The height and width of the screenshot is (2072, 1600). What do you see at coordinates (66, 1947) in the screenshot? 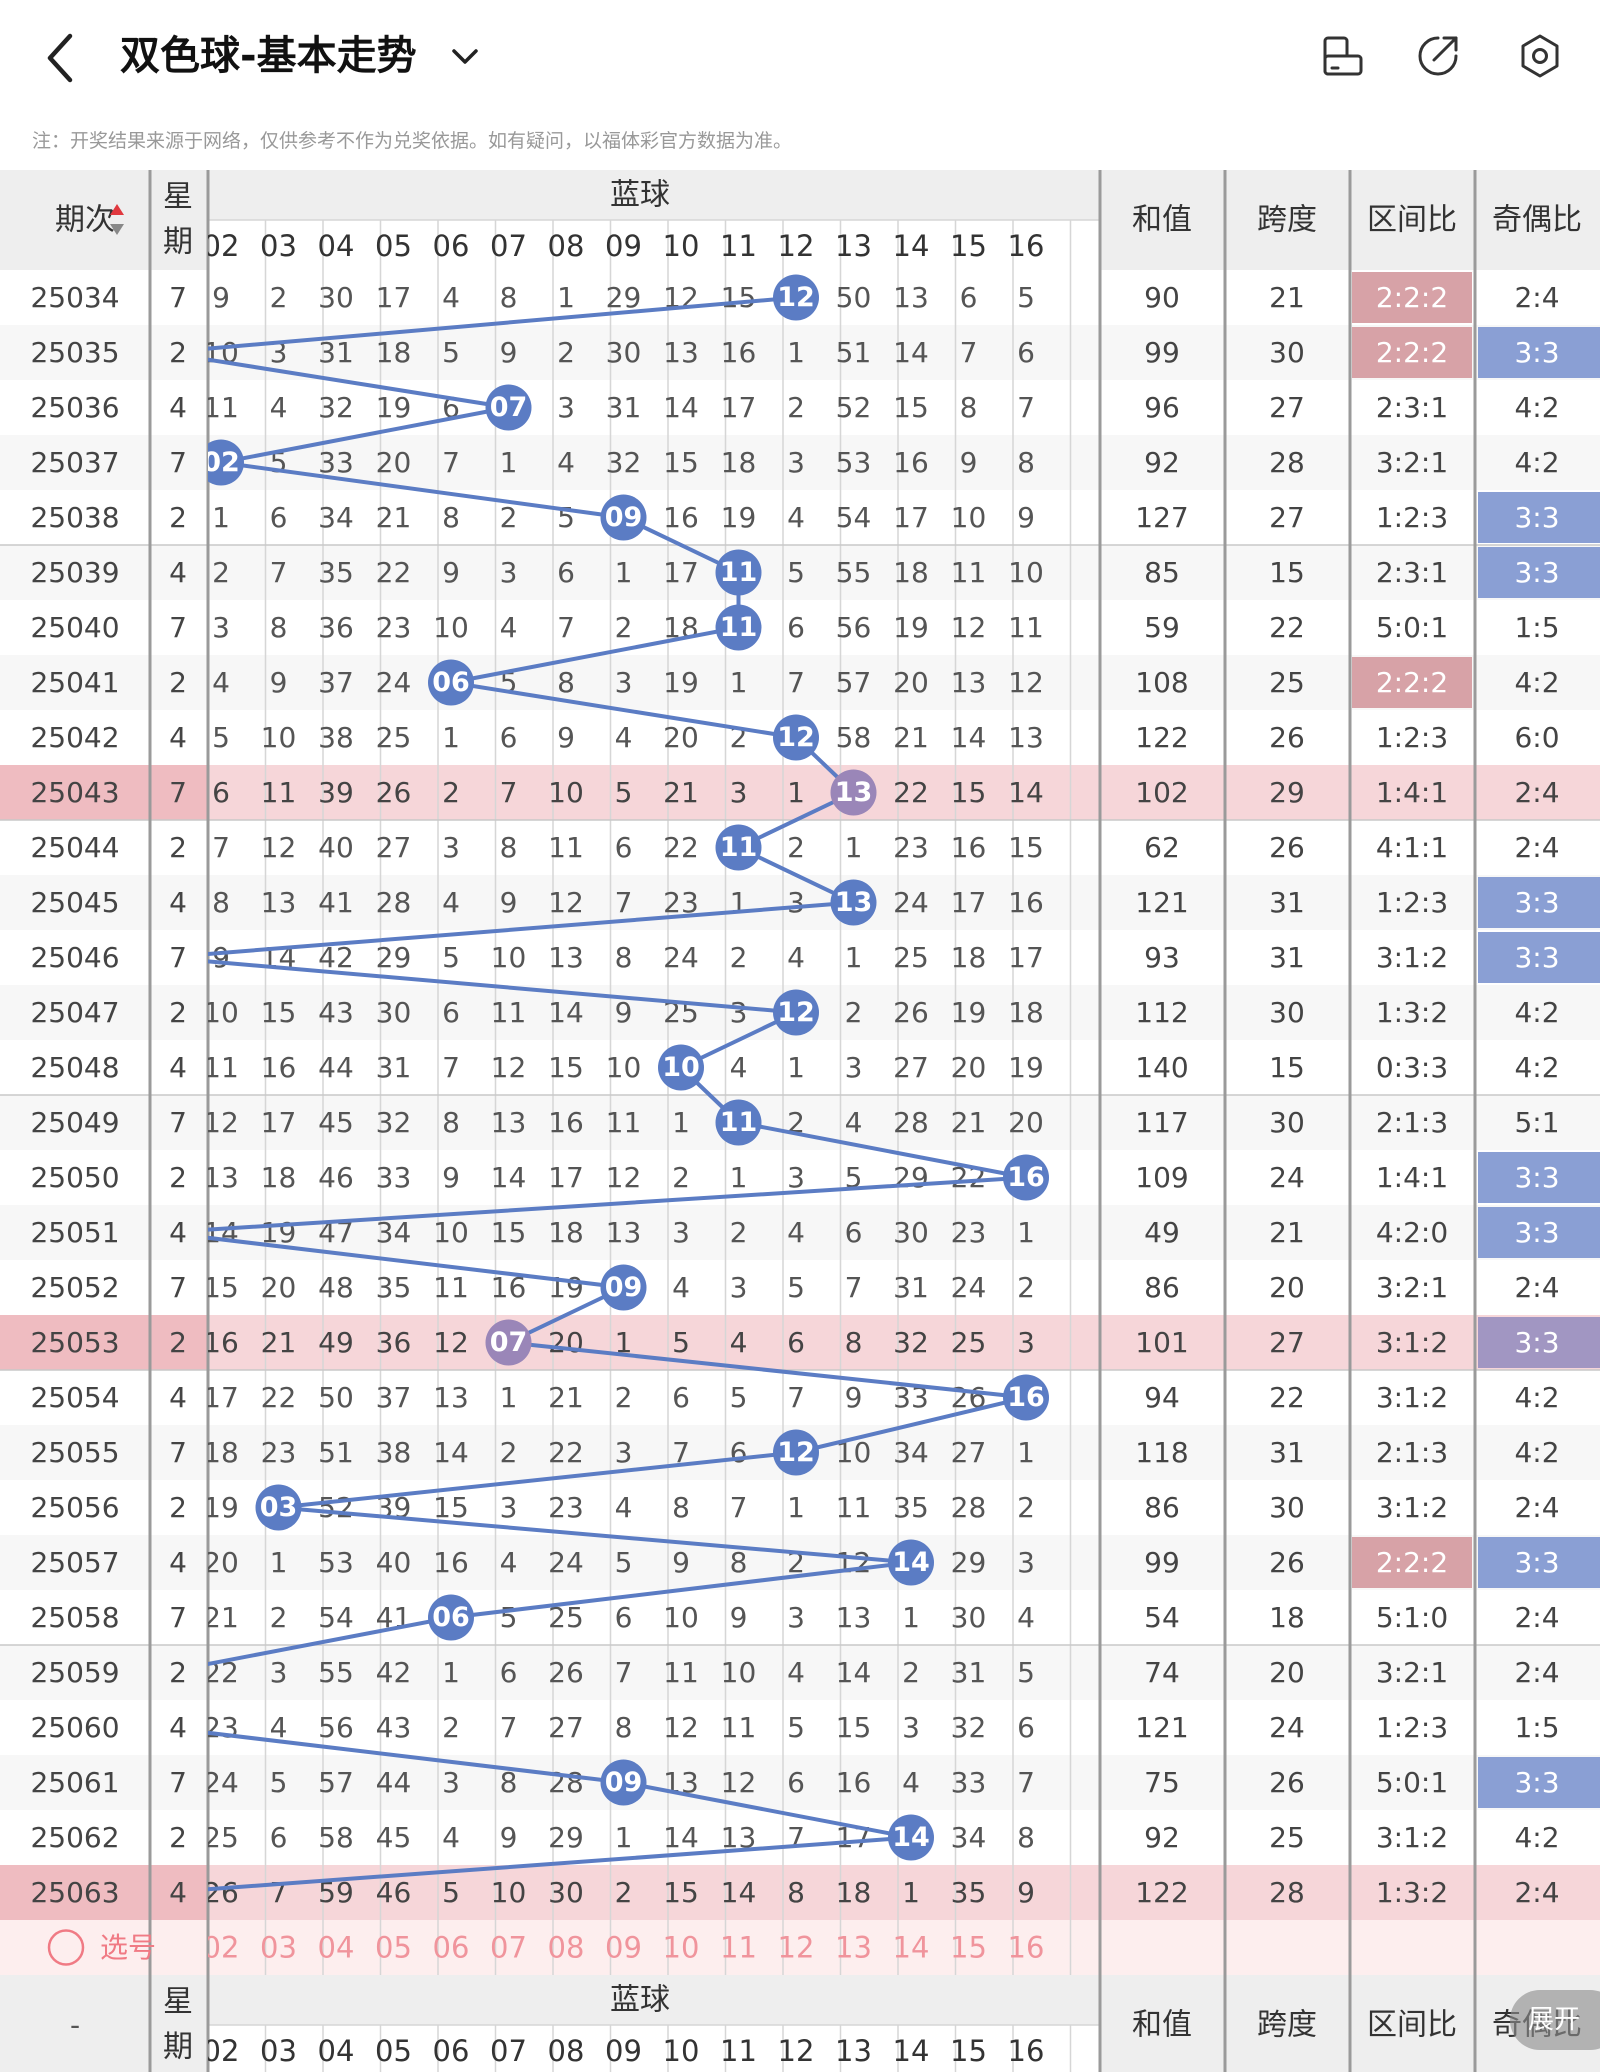
I see `radio-circle-icon` at bounding box center [66, 1947].